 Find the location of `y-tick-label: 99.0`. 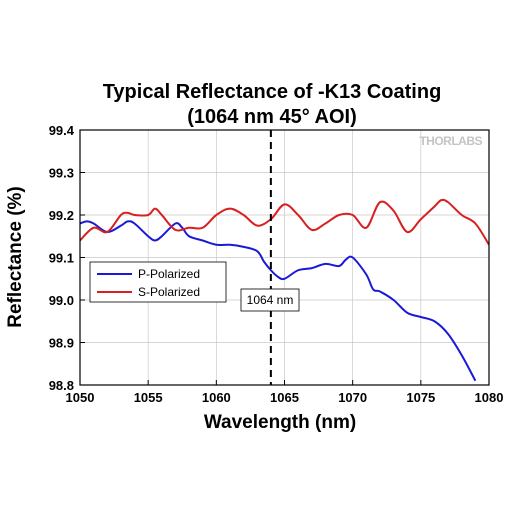

y-tick-label: 99.0 is located at coordinates (61, 300).